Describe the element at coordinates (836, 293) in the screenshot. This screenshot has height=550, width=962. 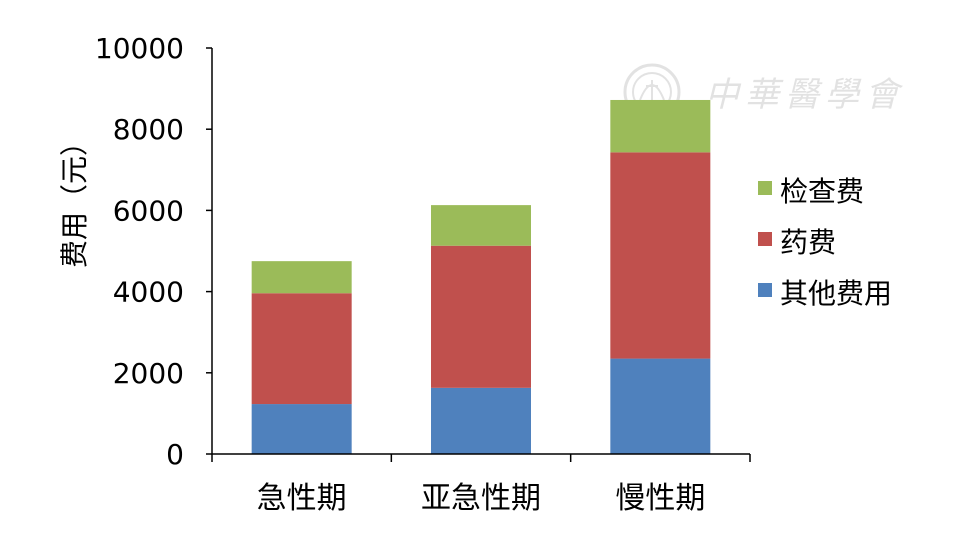
I see `legend-label: 其他费用` at that location.